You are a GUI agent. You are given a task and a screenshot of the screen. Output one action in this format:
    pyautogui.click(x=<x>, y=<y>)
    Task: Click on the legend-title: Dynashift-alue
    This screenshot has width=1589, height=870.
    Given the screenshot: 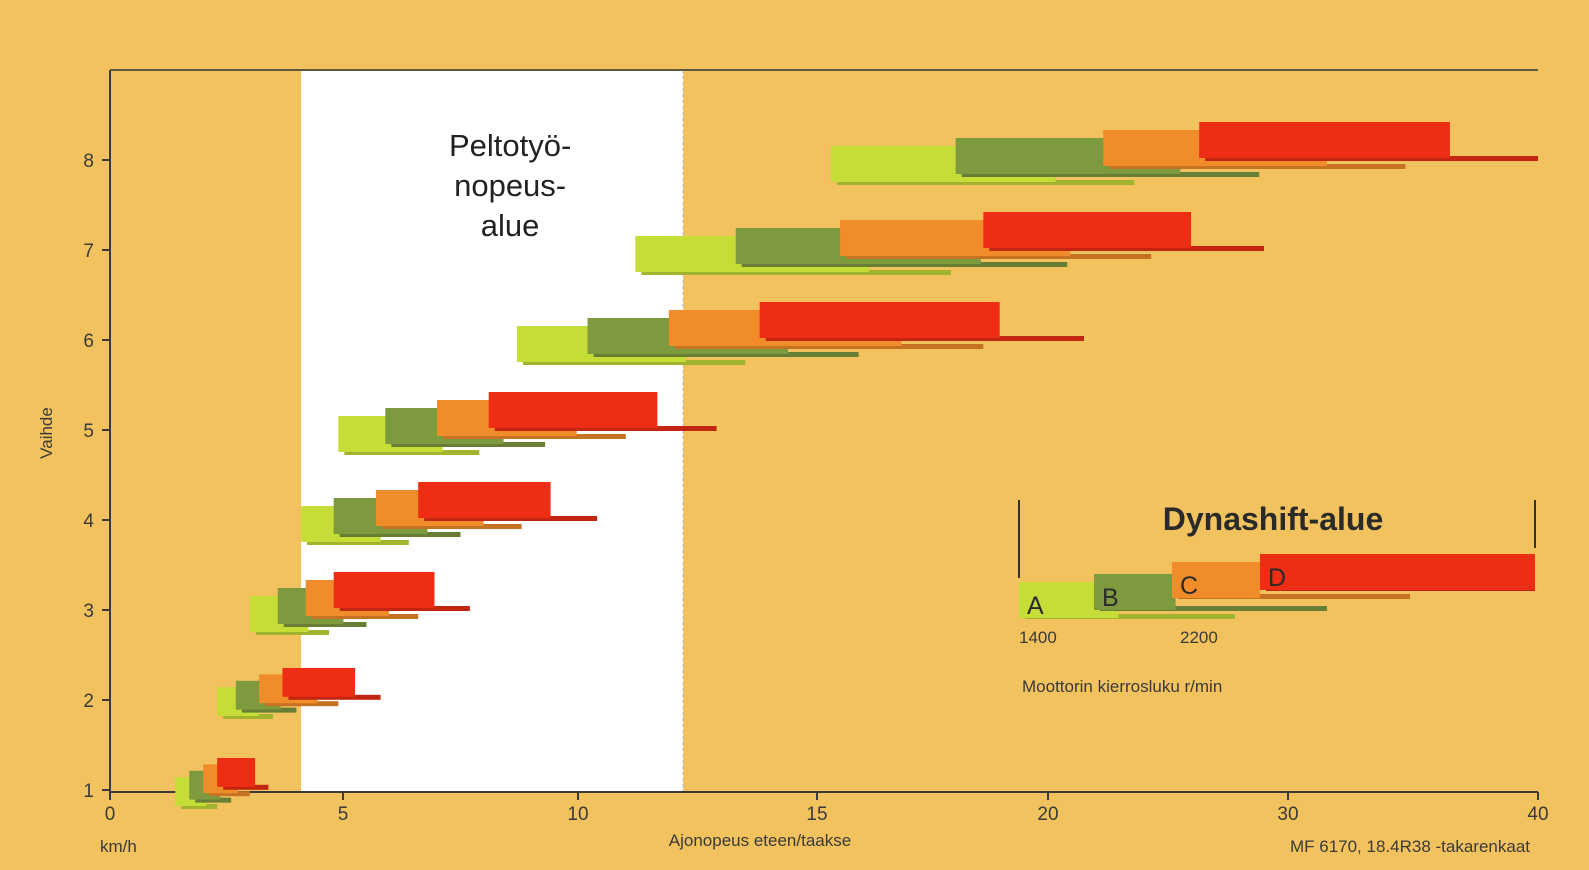 What is the action you would take?
    pyautogui.click(x=1273, y=519)
    